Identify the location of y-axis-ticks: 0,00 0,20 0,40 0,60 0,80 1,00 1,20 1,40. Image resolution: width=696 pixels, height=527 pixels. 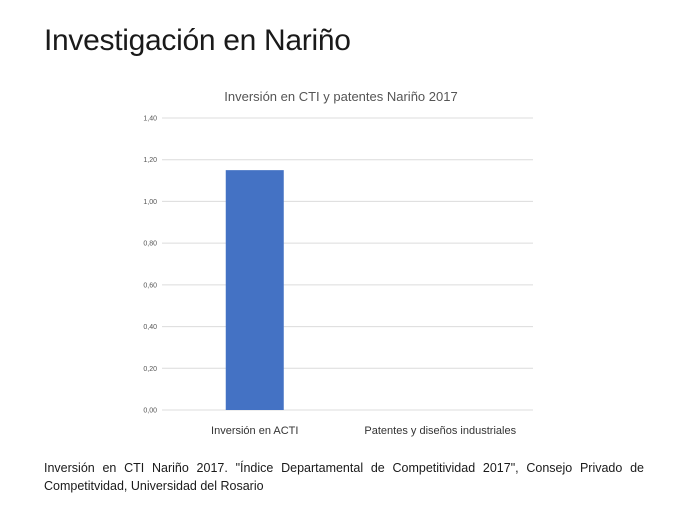
(150, 265).